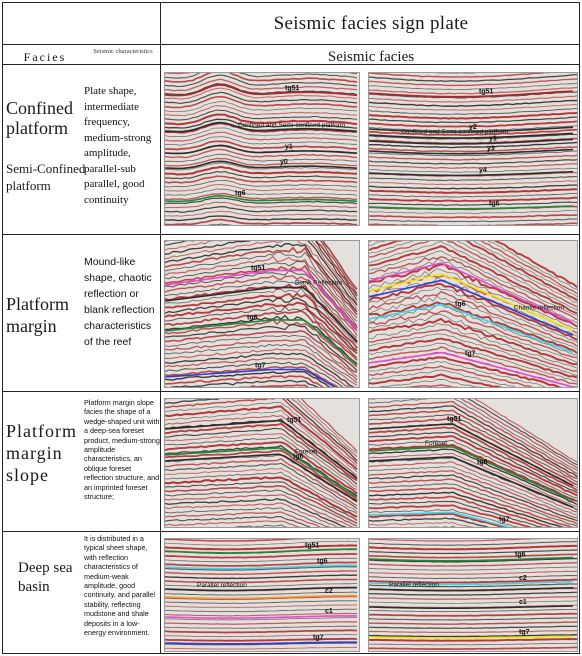 This screenshot has width=582, height=656. Describe the element at coordinates (39, 118) in the screenshot. I see `facies-confined: Confined platform` at that location.